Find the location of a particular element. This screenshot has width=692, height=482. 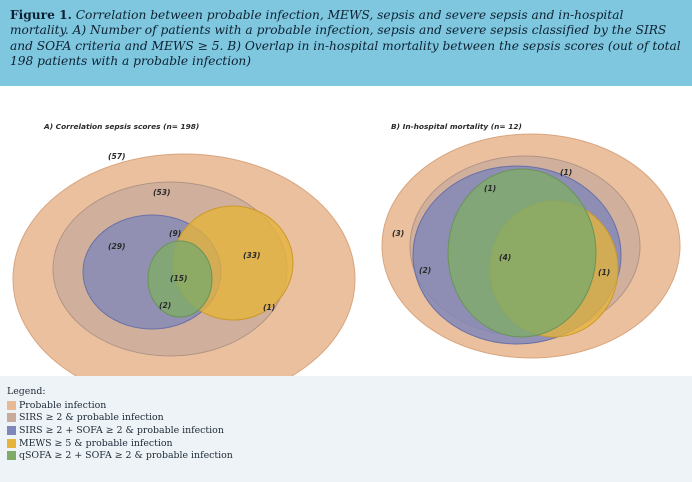

legend-item-mews: MEWS ≥ 5 & probable infection is located at coordinates (349, 443).